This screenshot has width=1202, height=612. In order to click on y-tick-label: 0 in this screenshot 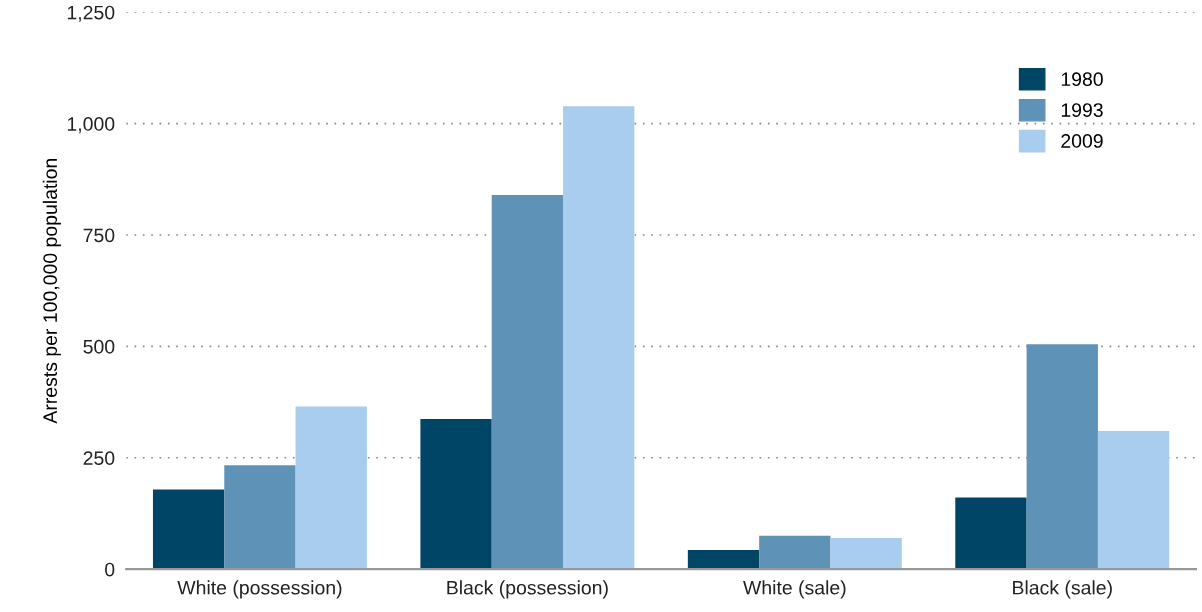, I will do `click(110, 569)`.